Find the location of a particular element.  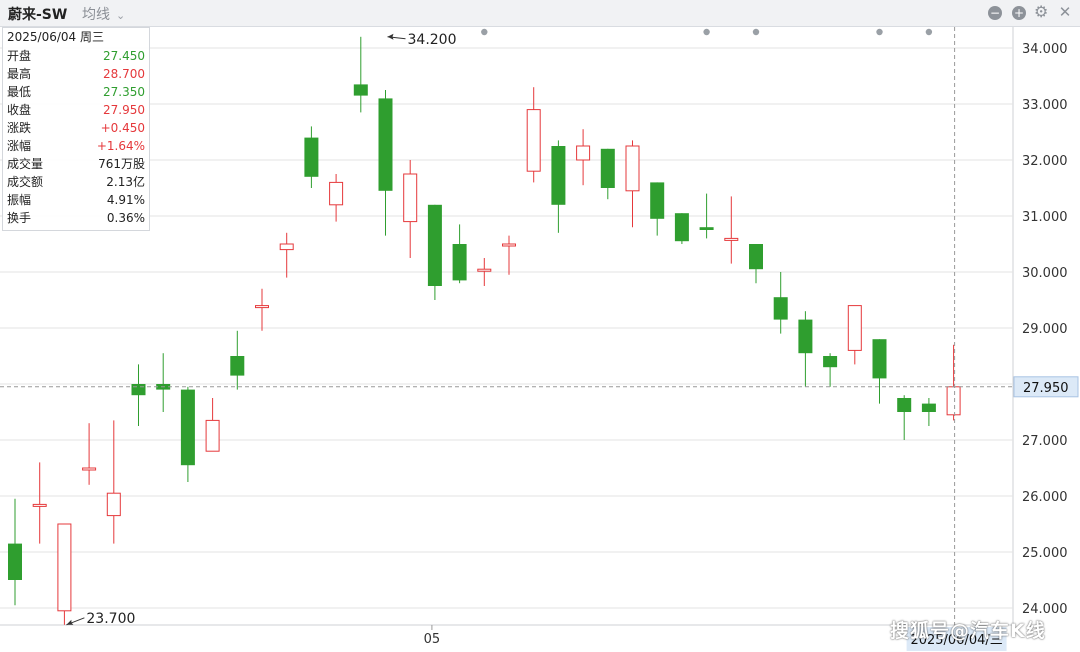

info-row: 开盘 27.450 is located at coordinates (76, 56).